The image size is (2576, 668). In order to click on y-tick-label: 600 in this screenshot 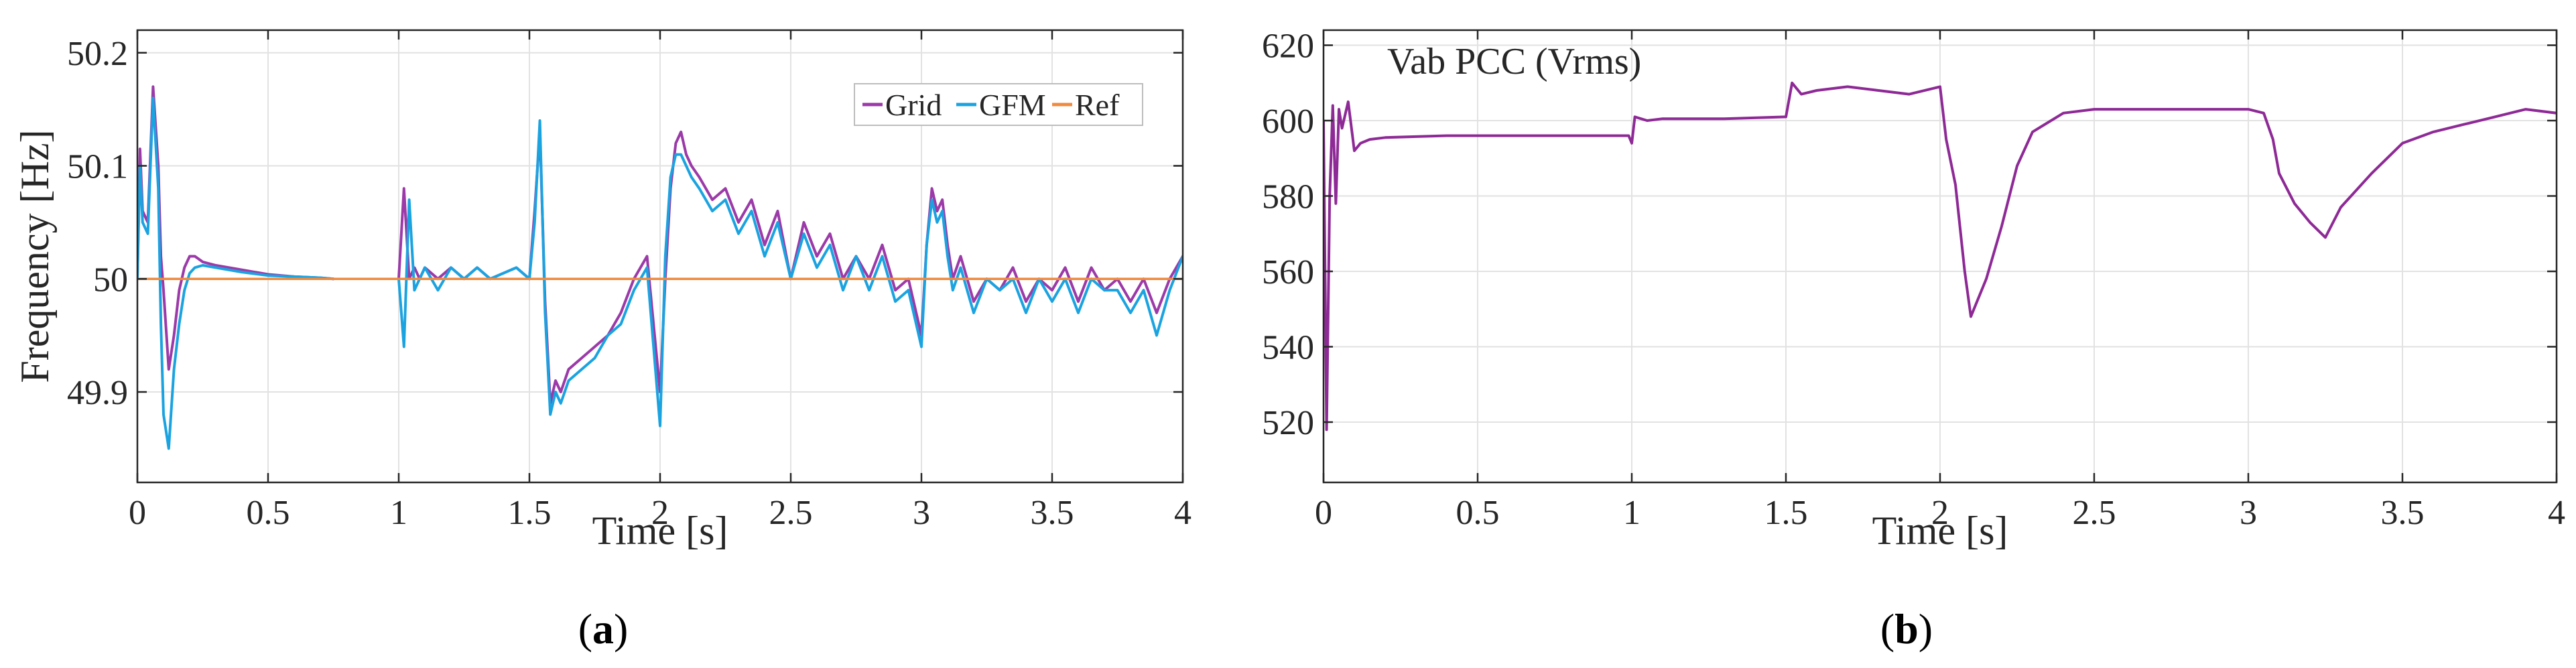, I will do `click(1288, 122)`.